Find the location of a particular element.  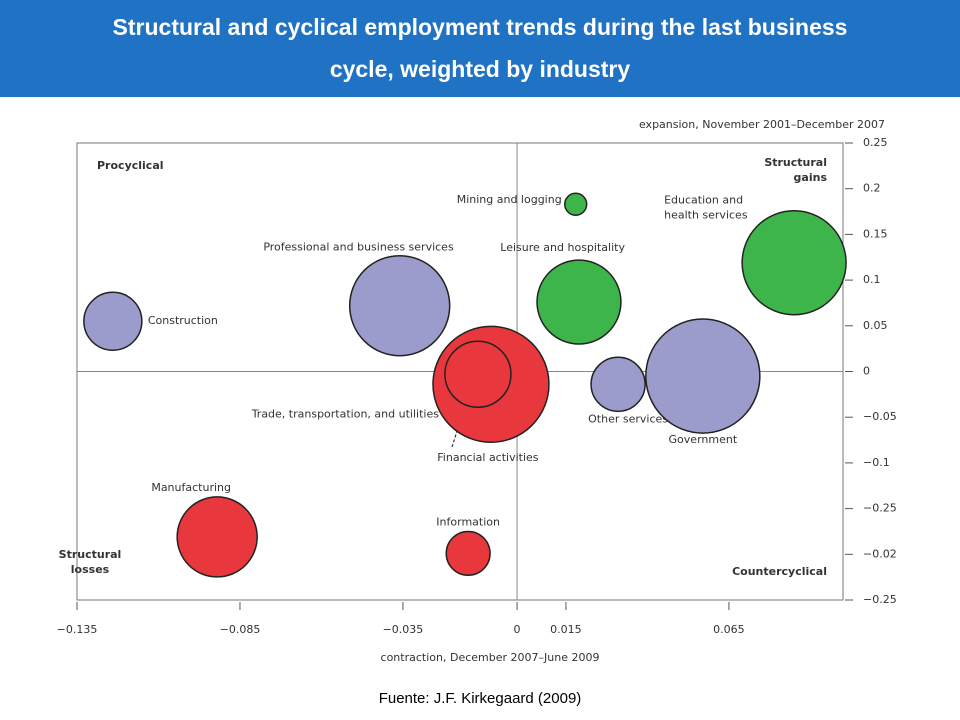

bubble-label-line: Construction is located at coordinates (183, 320).